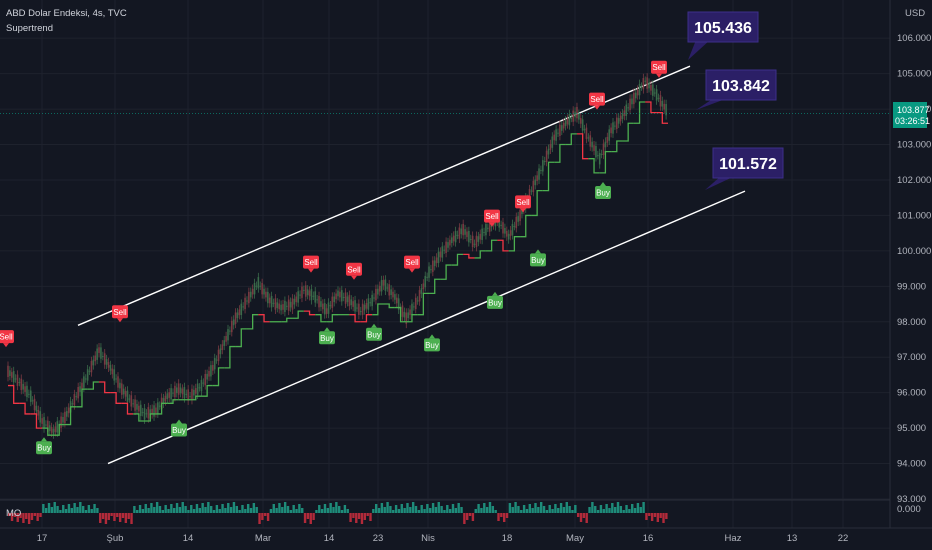 The width and height of the screenshot is (932, 550). I want to click on oscillator-name: MO, so click(13, 513).